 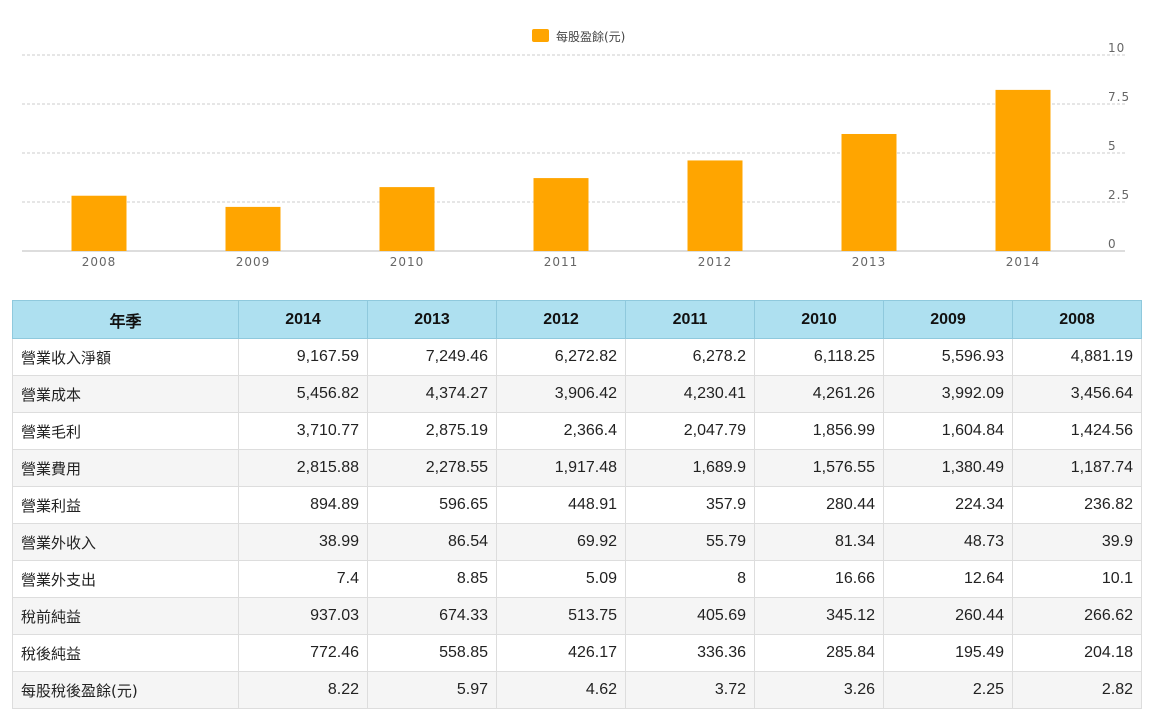 I want to click on row-label: 營業外收入, so click(x=125, y=542).